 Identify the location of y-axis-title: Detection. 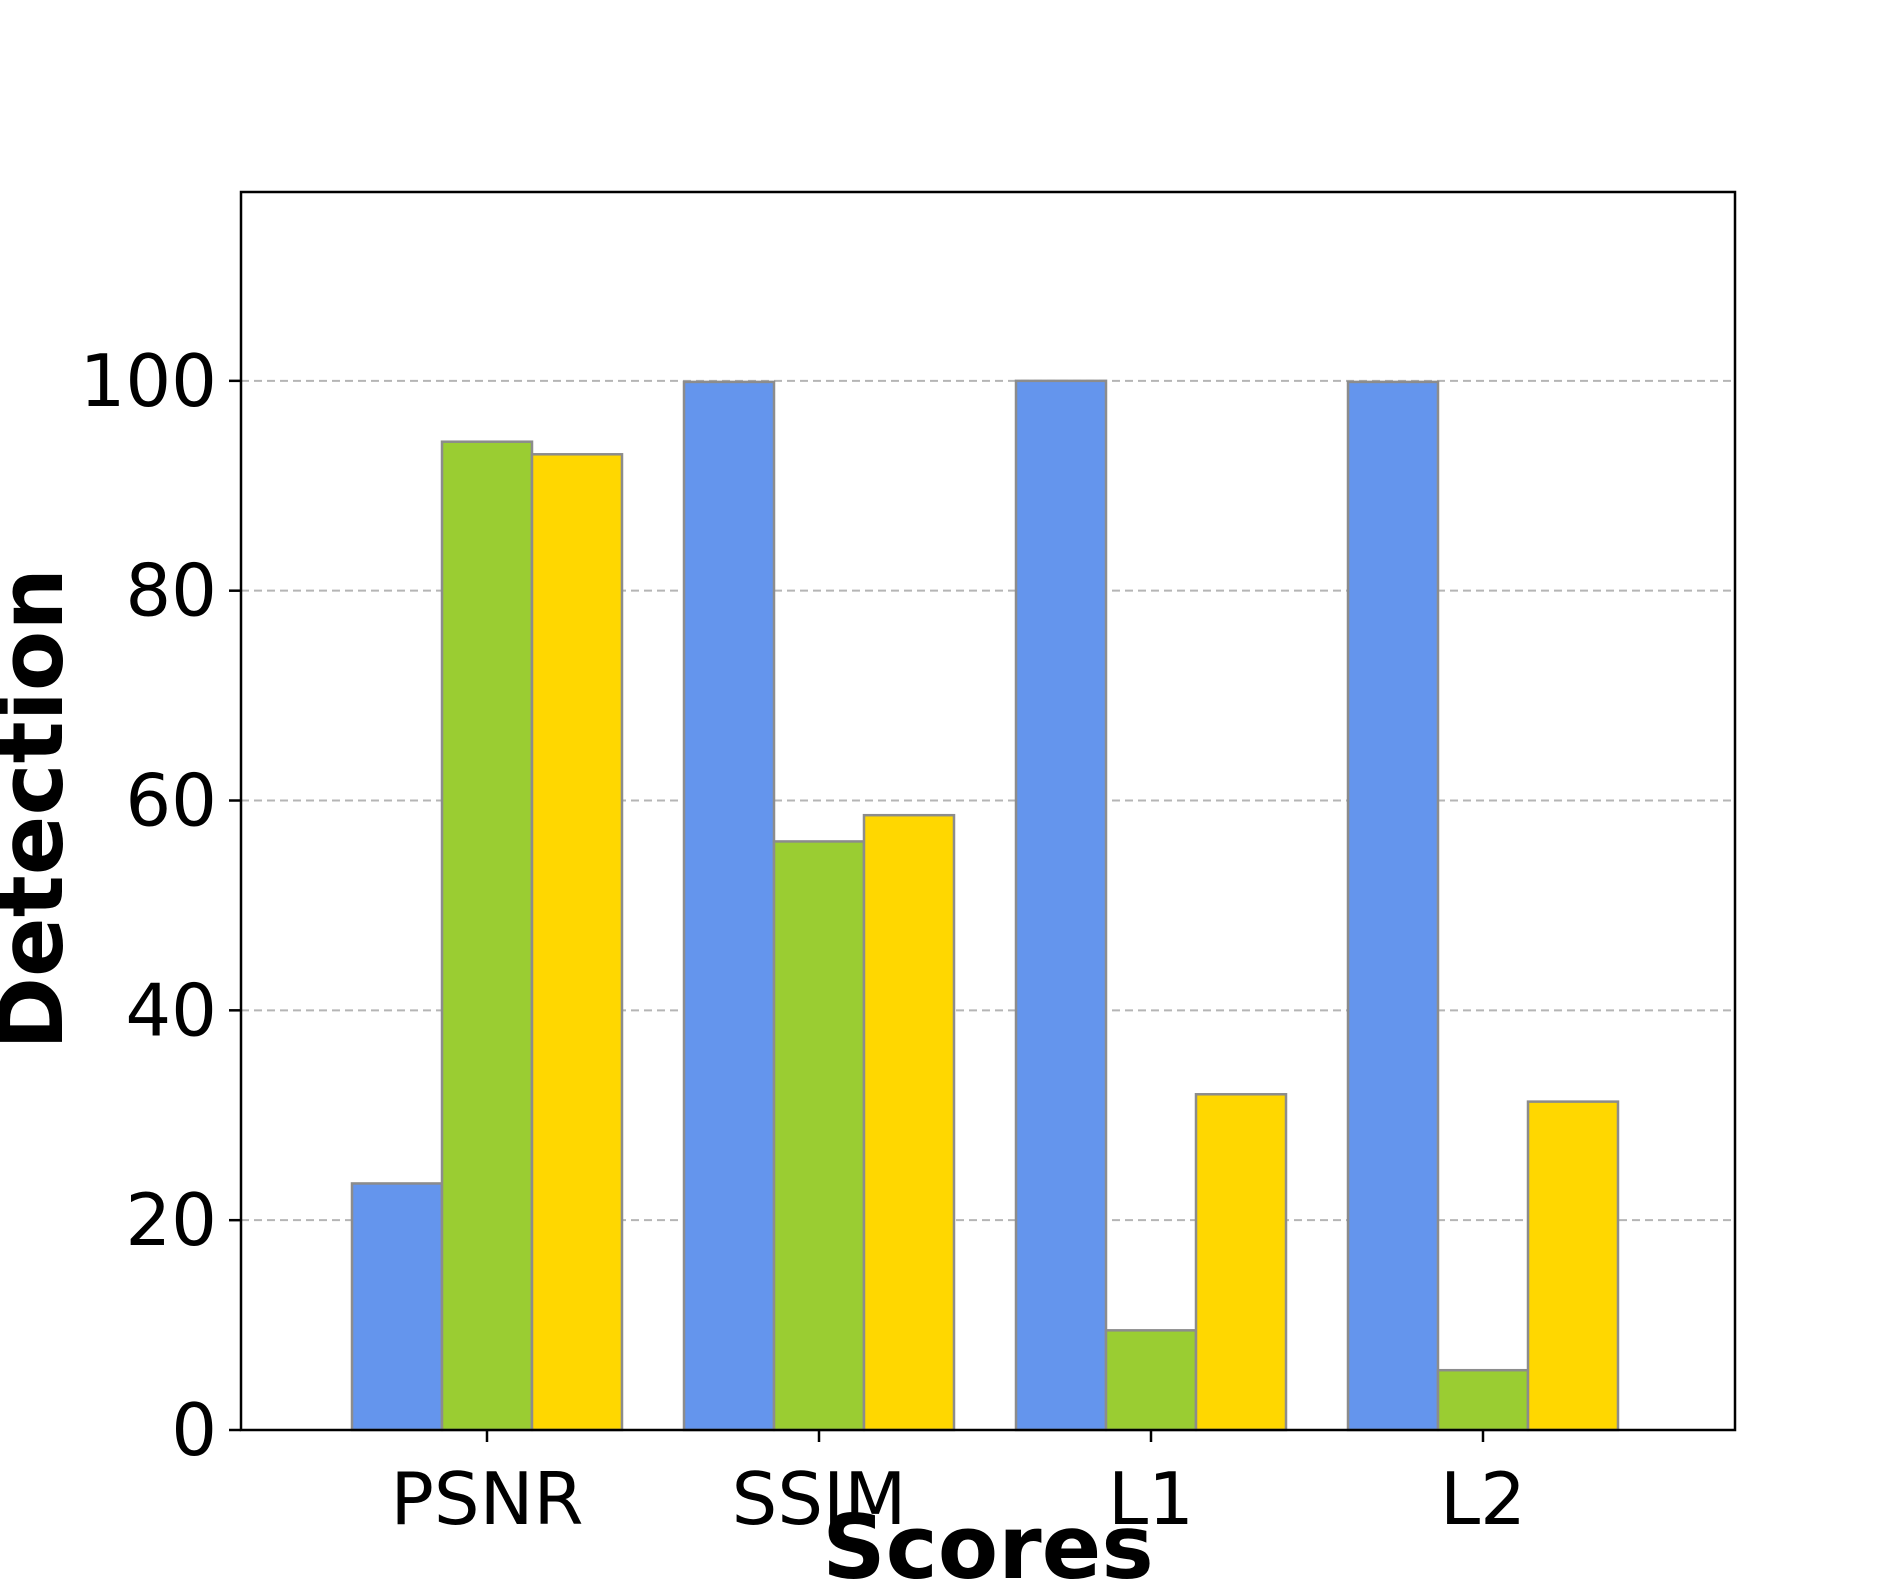
(41, 809).